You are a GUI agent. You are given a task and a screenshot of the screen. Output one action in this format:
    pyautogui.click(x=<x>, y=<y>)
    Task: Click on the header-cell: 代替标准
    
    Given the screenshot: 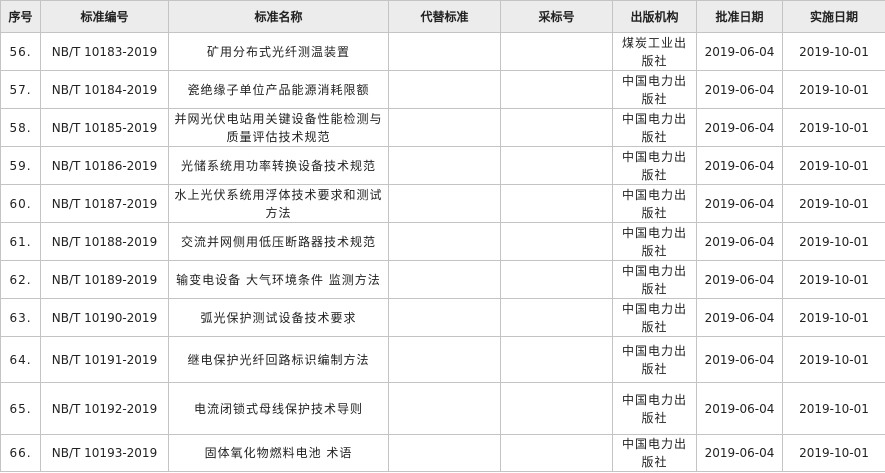 What is the action you would take?
    pyautogui.click(x=444, y=16)
    